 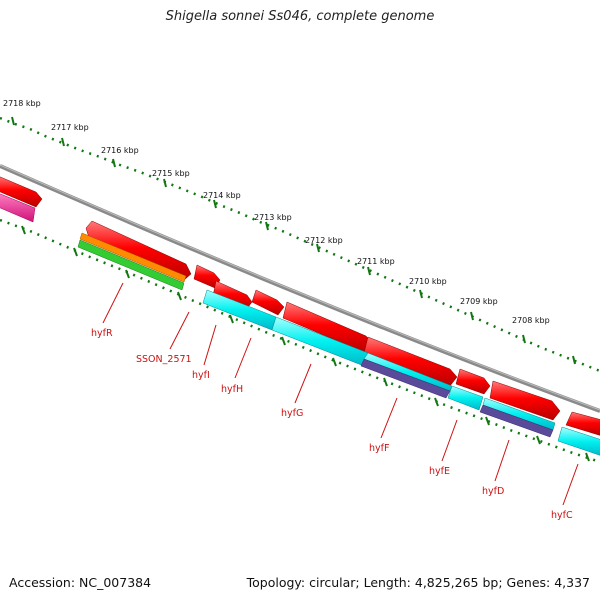 What do you see at coordinates (120, 150) in the screenshot?
I see `kbp-label: 2716 kbp` at bounding box center [120, 150].